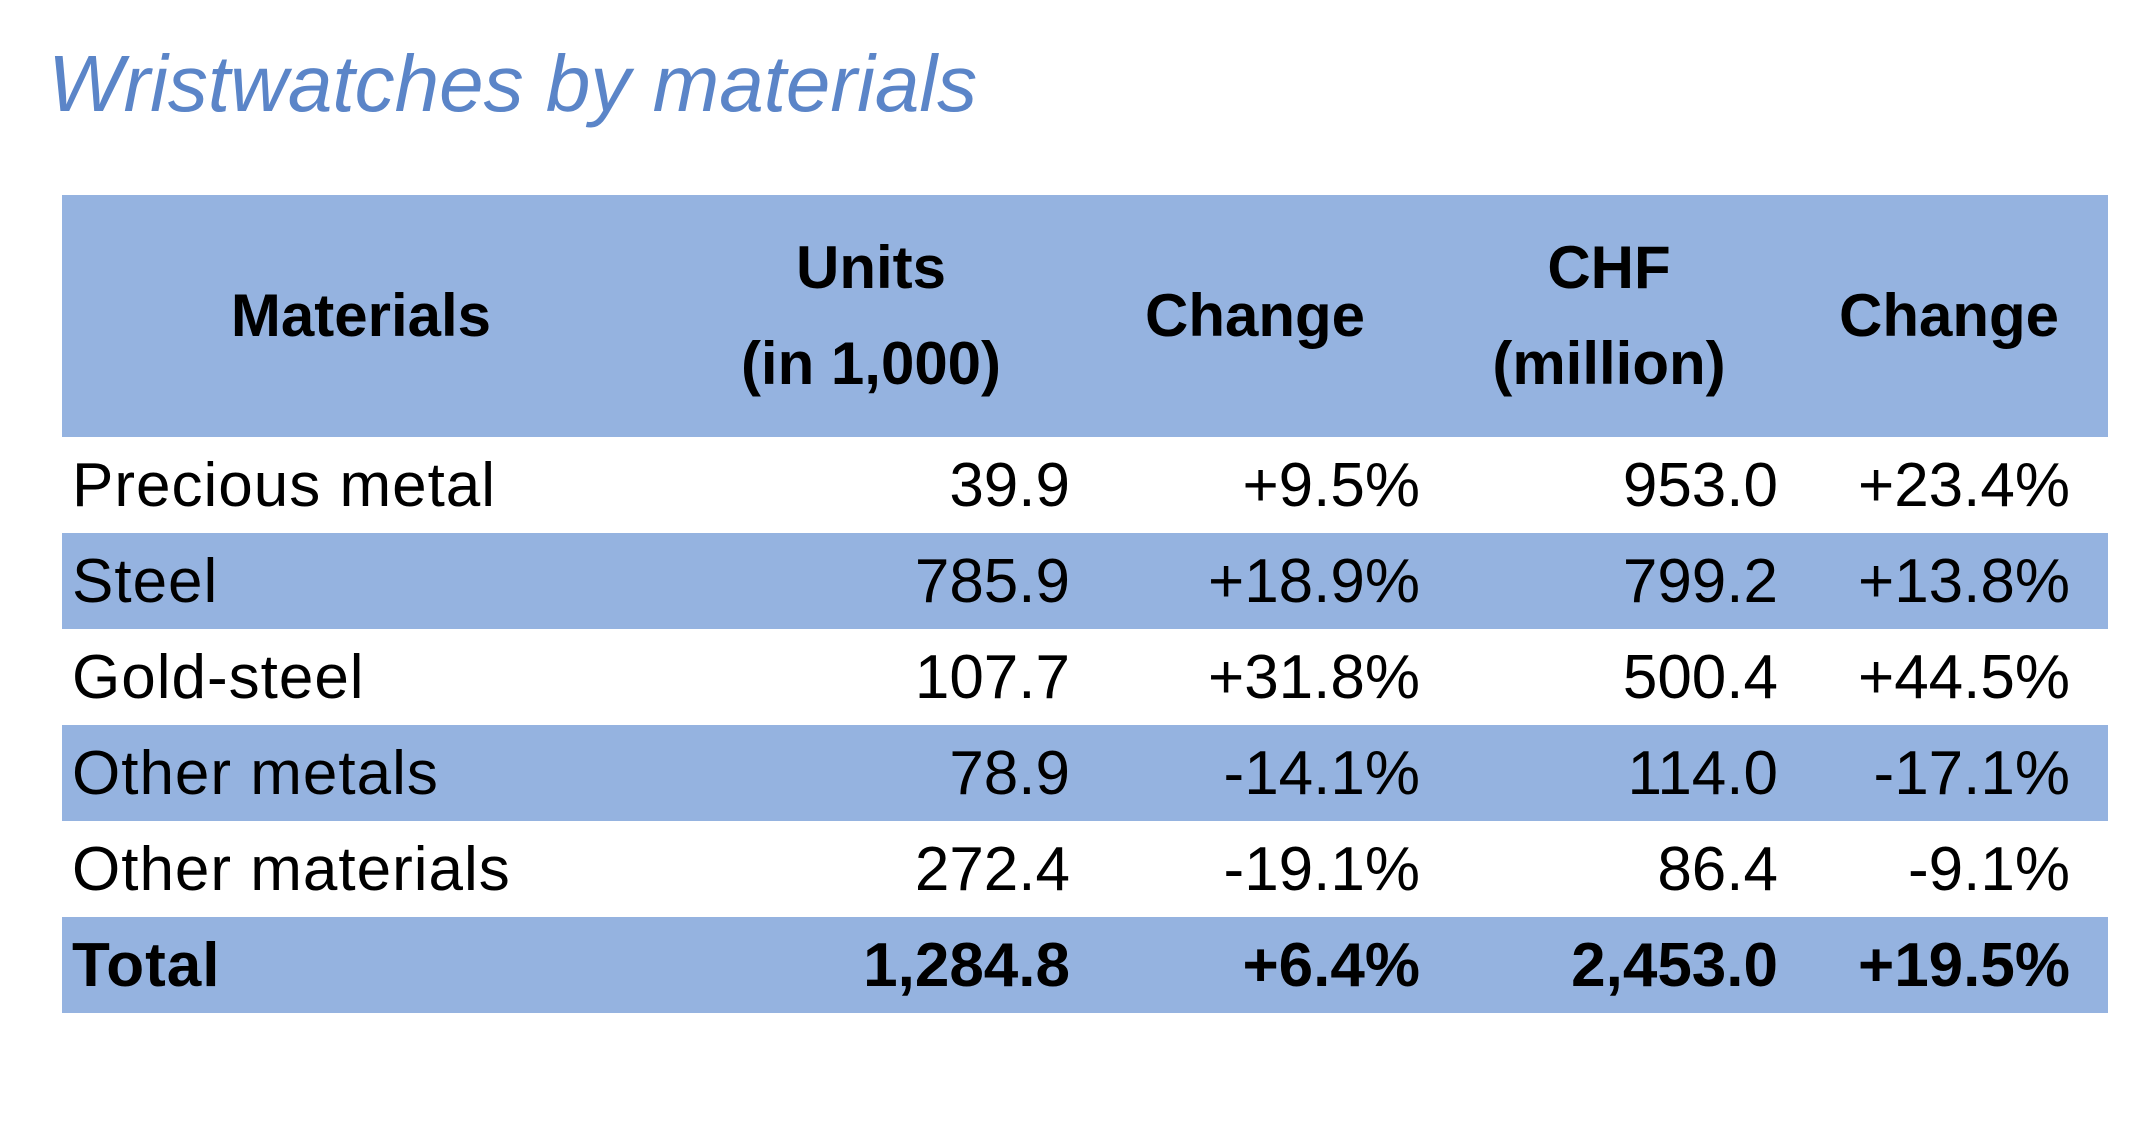  I want to click on total-units-change: +6.4%, so click(1331, 965).